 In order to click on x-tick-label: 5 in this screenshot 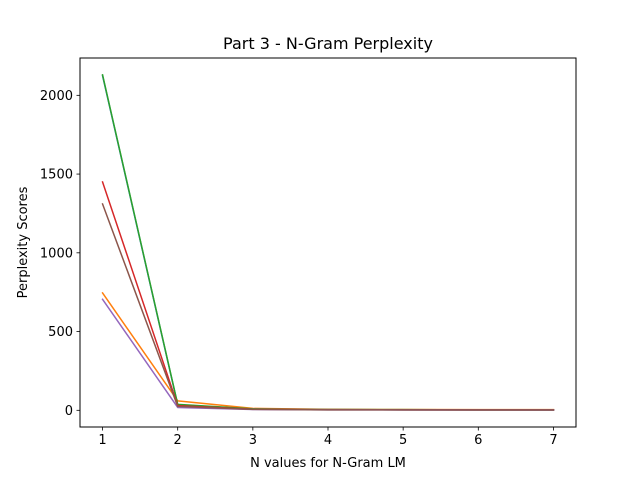, I will do `click(403, 440)`.